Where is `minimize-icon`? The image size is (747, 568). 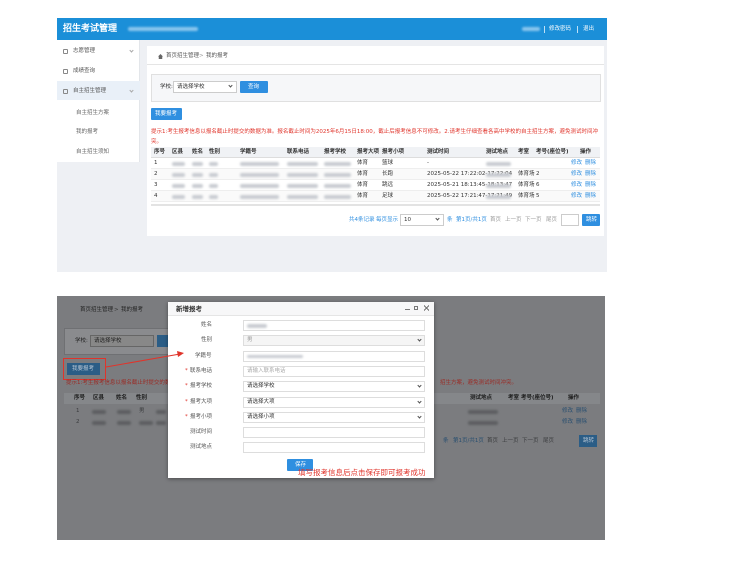
minimize-icon is located at coordinates (407, 309).